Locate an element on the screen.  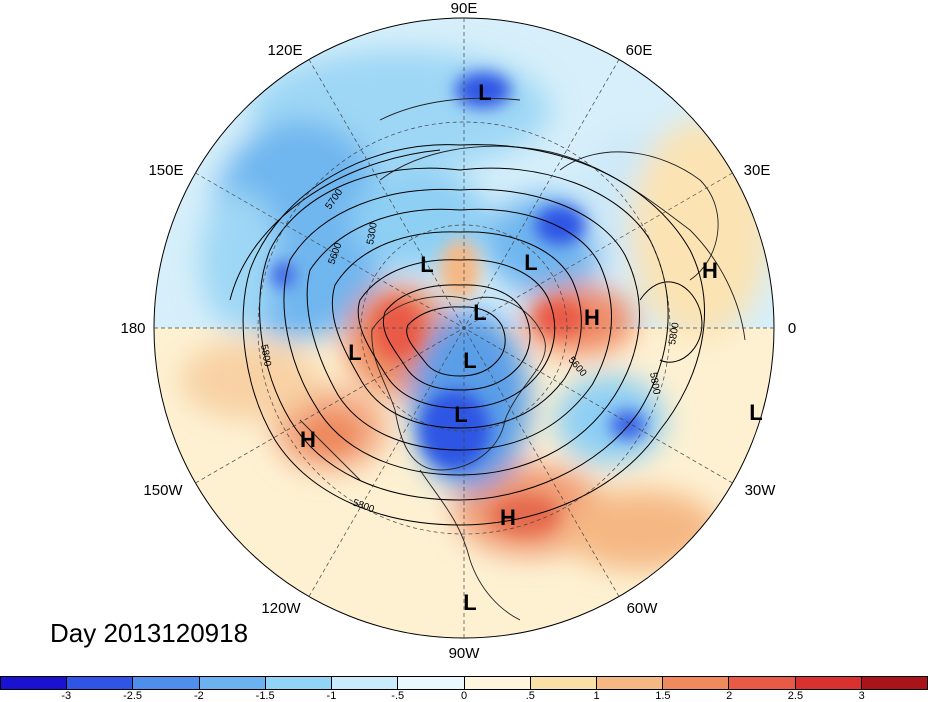
colorbar-tick-label: 3 is located at coordinates (861, 696).